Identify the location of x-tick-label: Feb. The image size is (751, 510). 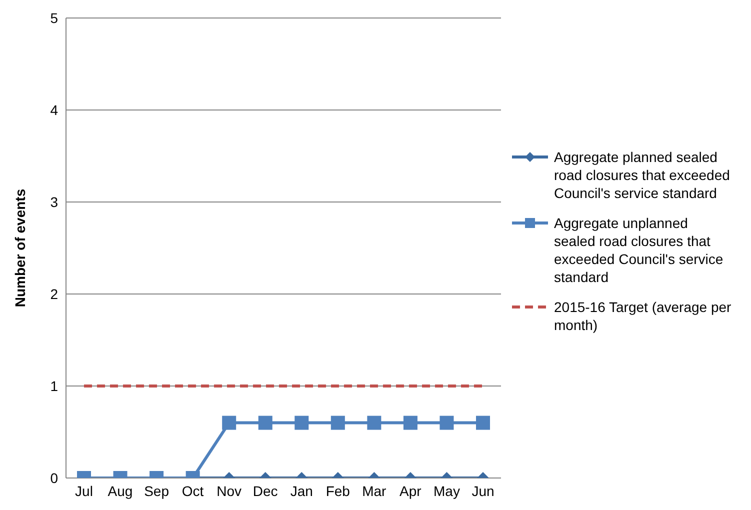
(338, 490).